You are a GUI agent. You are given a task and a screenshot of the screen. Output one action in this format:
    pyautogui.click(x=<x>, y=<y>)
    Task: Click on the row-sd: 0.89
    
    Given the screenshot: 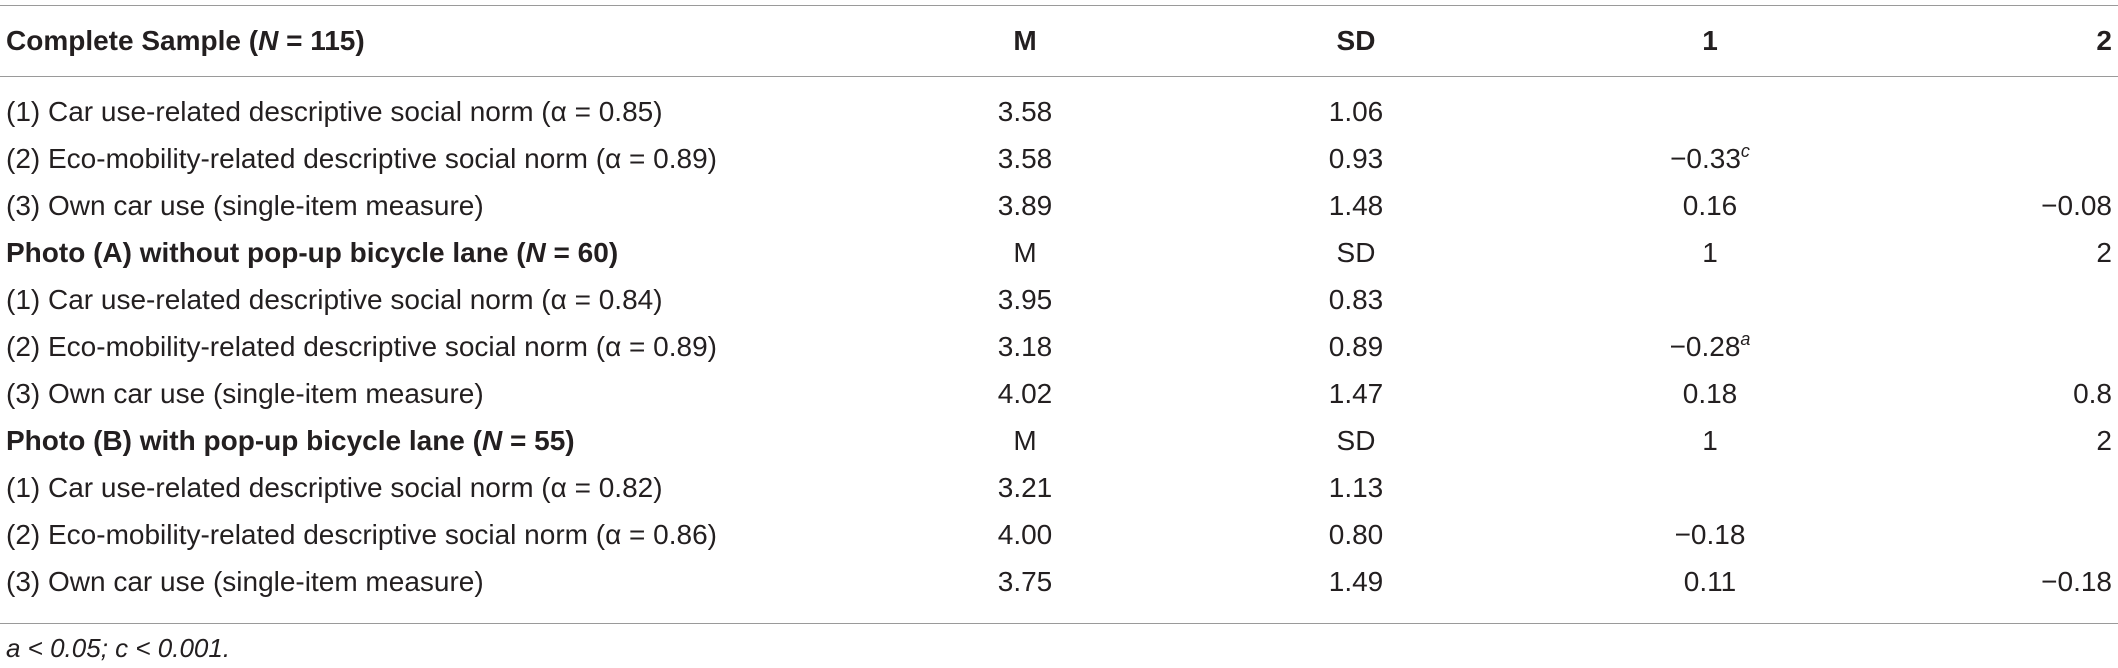 What is the action you would take?
    pyautogui.click(x=1356, y=346)
    